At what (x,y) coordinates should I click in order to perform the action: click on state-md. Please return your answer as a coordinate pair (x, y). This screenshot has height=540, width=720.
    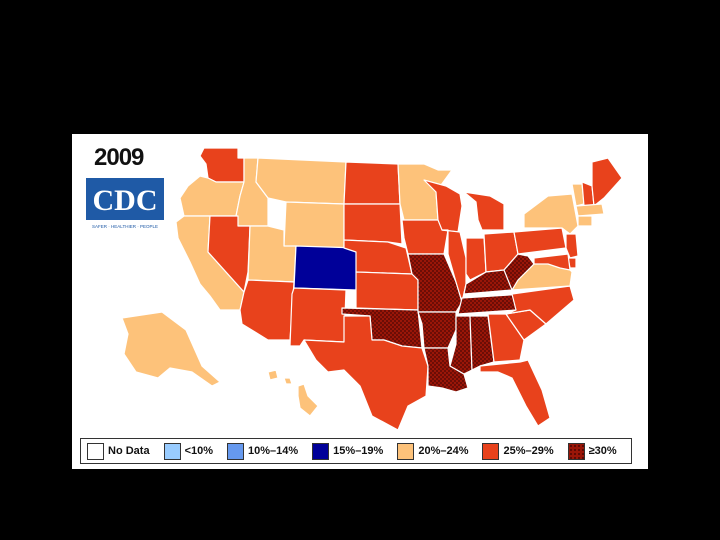
    Looking at the image, I should click on (552, 262).